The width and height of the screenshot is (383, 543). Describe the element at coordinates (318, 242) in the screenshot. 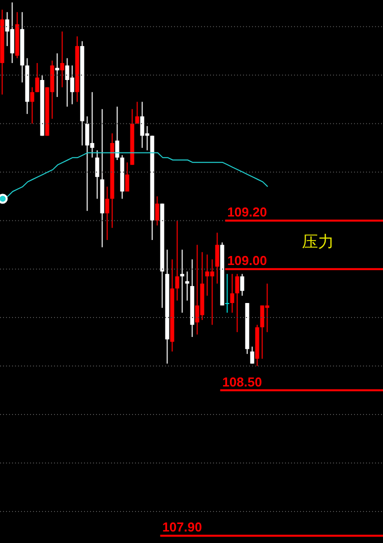

I see `text: 压力` at that location.